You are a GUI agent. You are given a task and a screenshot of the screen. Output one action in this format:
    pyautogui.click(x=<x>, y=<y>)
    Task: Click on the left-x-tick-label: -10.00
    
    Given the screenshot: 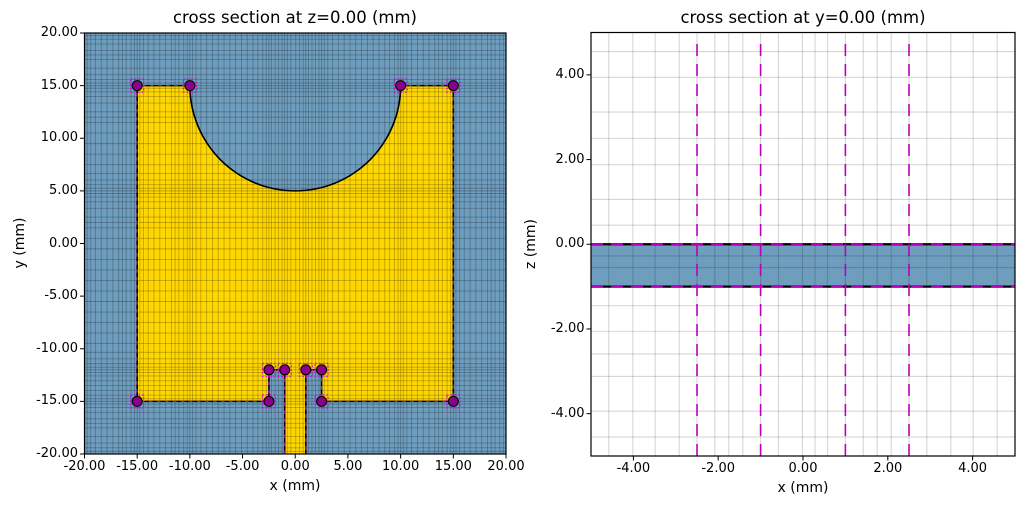 What is the action you would take?
    pyautogui.click(x=189, y=466)
    